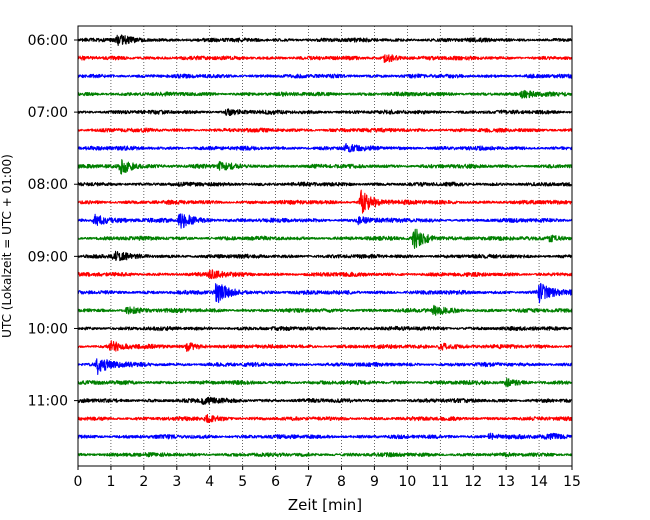 This screenshot has width=650, height=520. What do you see at coordinates (209, 482) in the screenshot?
I see `x-tick-label: 4` at bounding box center [209, 482].